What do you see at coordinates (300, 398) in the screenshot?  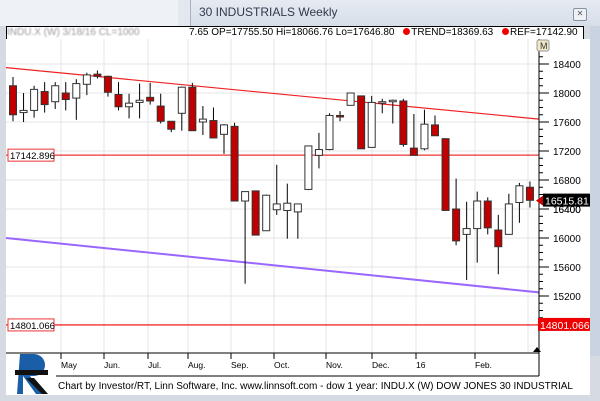 I see `bottom-window-edge` at bounding box center [300, 398].